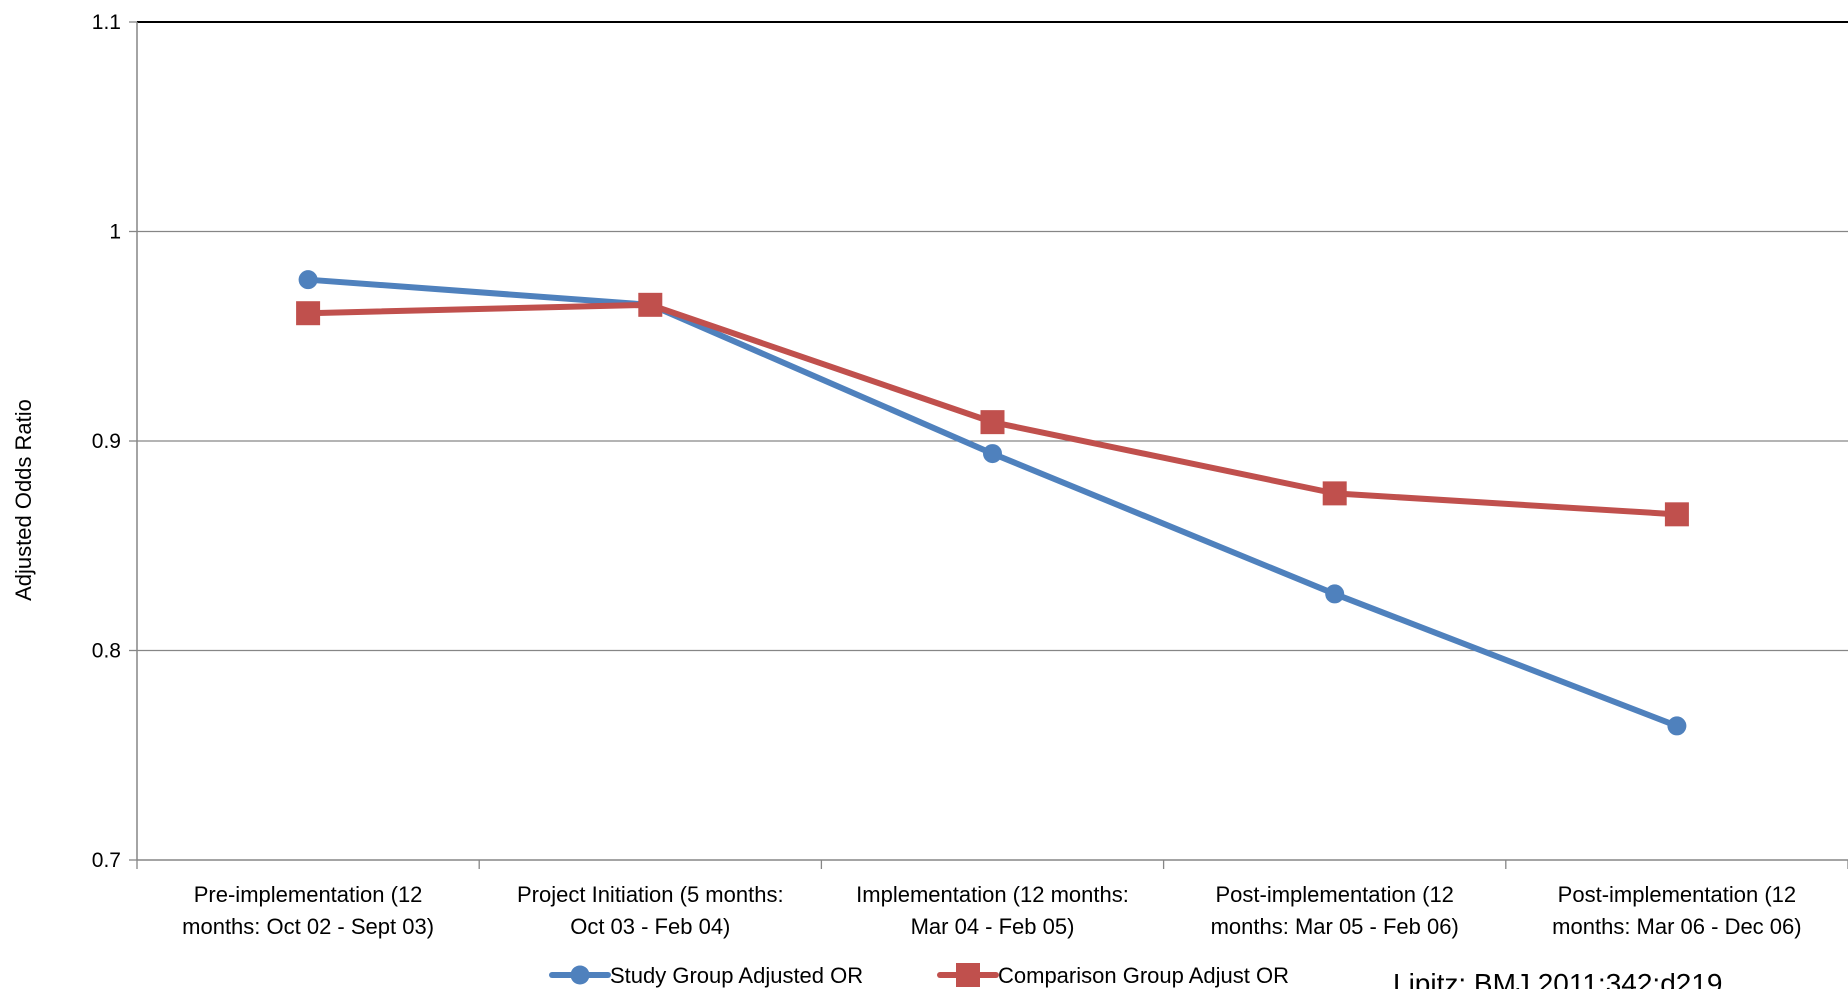 The width and height of the screenshot is (1848, 994). What do you see at coordinates (1143, 975) in the screenshot?
I see `legend-label: Comparison Group Adjust OR` at bounding box center [1143, 975].